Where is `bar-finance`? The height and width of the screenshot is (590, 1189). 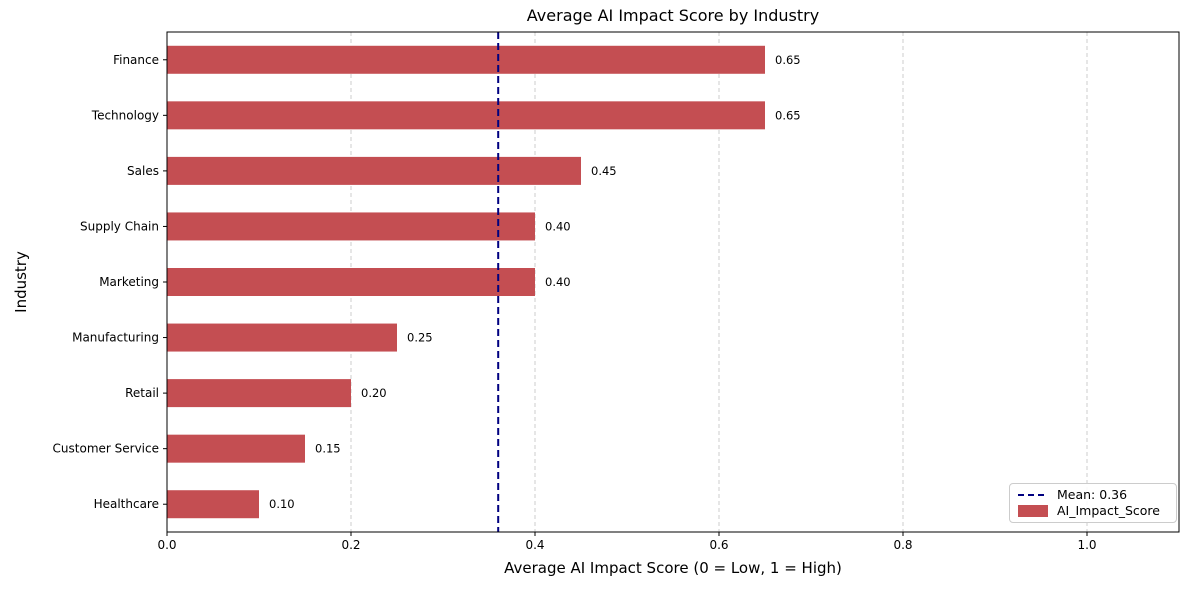 bar-finance is located at coordinates (466, 59).